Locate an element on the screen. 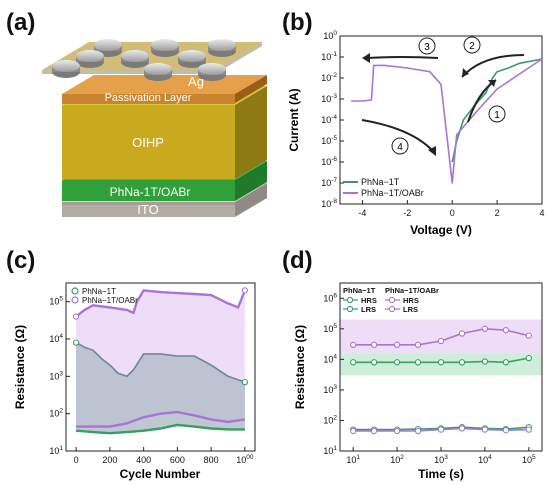  sweep-arrow-4-head is located at coordinates (432, 151).